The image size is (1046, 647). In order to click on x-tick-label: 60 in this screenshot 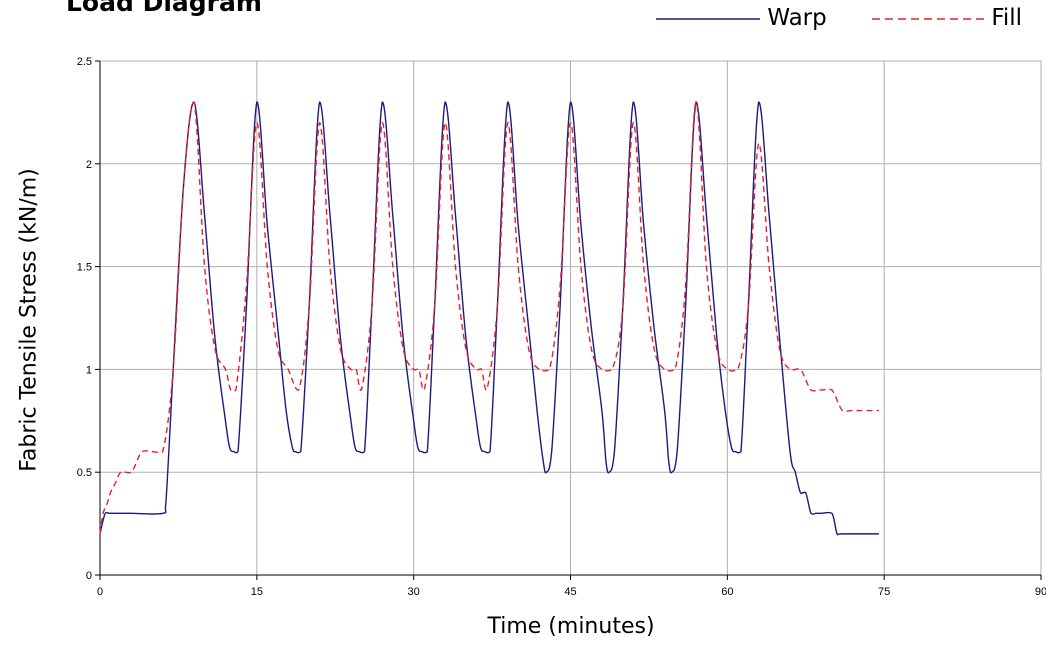, I will do `click(727, 592)`.